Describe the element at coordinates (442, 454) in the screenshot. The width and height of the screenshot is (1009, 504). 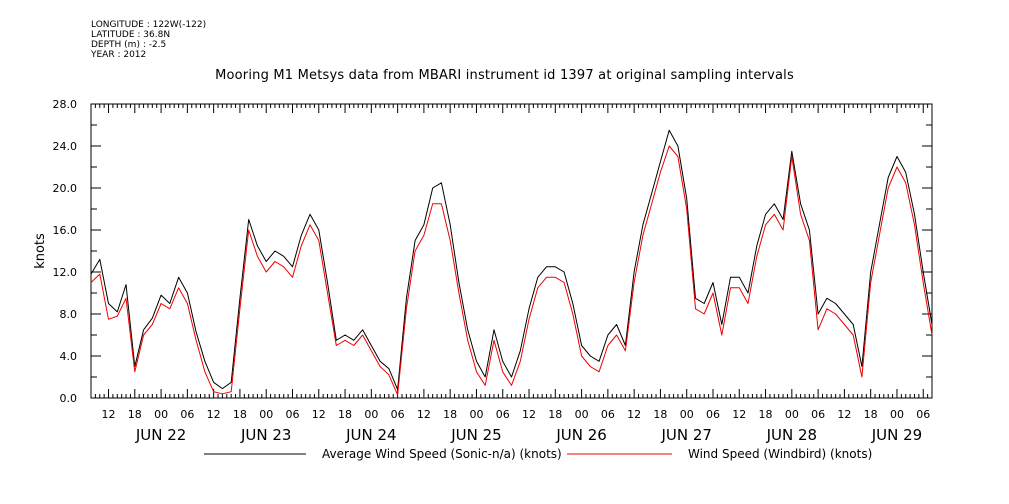
I see `legend-label-sonic: Average Wind Speed (Sonic-n/a) (knots)` at that location.